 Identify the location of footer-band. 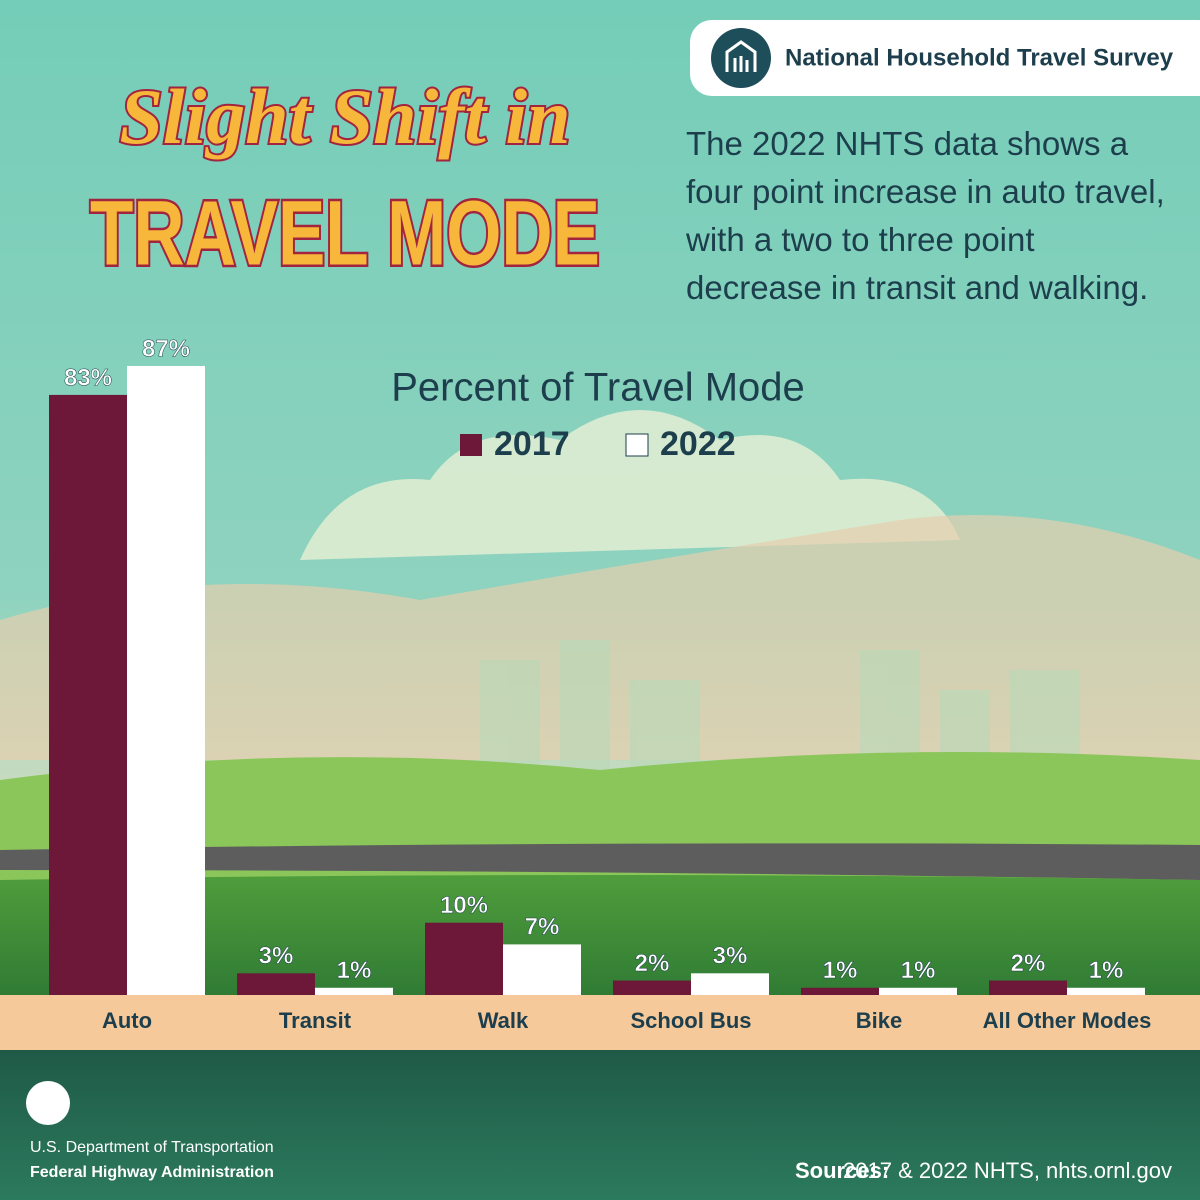
(600, 1125).